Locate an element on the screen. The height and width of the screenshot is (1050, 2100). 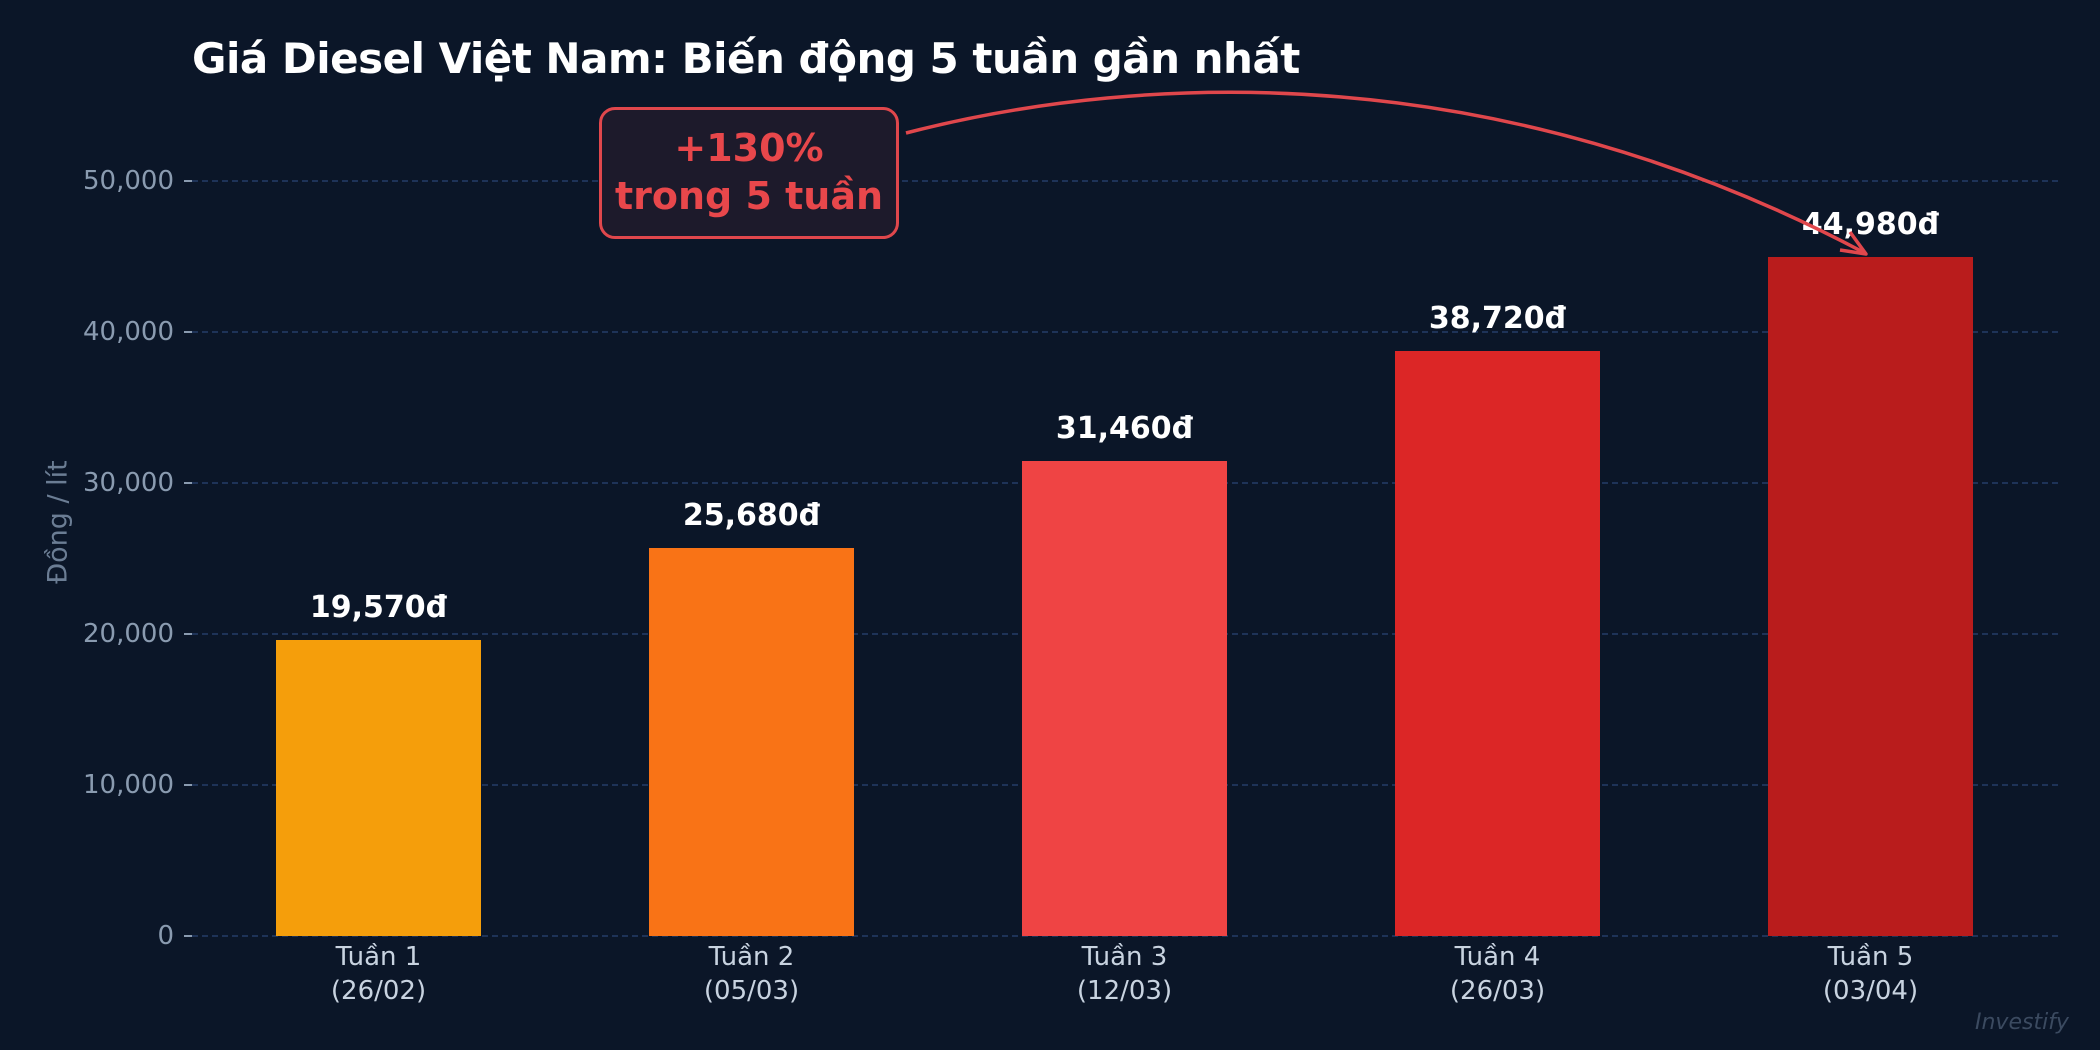
date-label: (26/02) is located at coordinates (378, 991).